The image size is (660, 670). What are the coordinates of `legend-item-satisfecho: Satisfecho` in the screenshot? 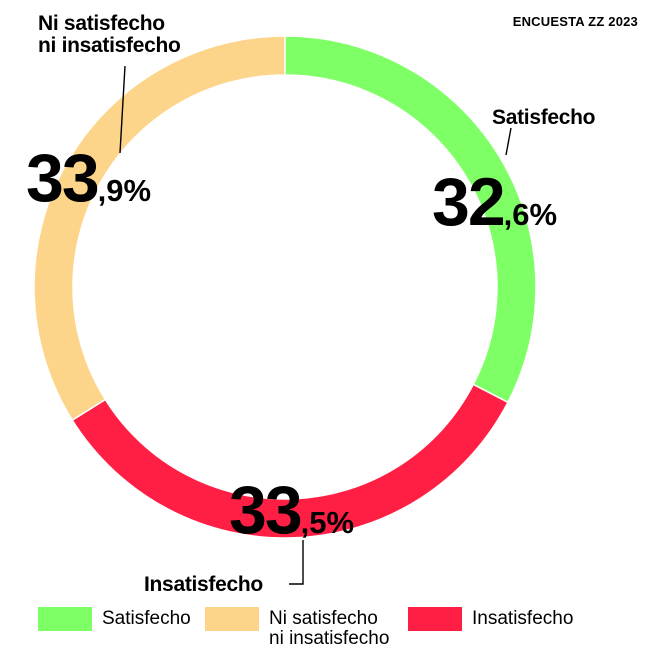 It's located at (114, 619).